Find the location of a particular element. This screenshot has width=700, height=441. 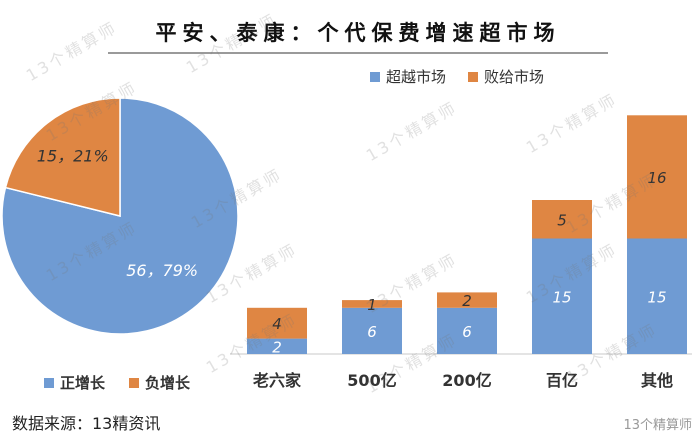

bar-data-label: 5 is located at coordinates (562, 220).